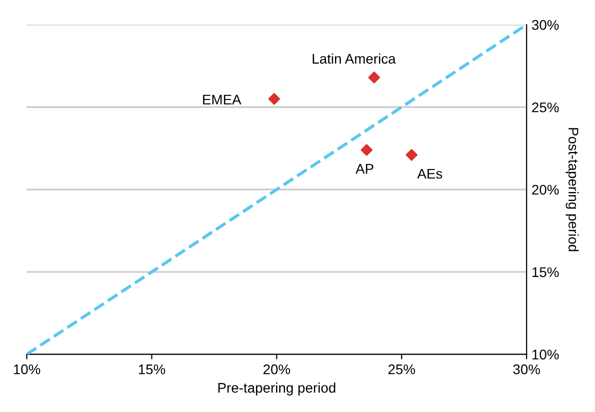  Describe the element at coordinates (277, 389) in the screenshot. I see `x-axis-title: Pre-tapering period` at that location.